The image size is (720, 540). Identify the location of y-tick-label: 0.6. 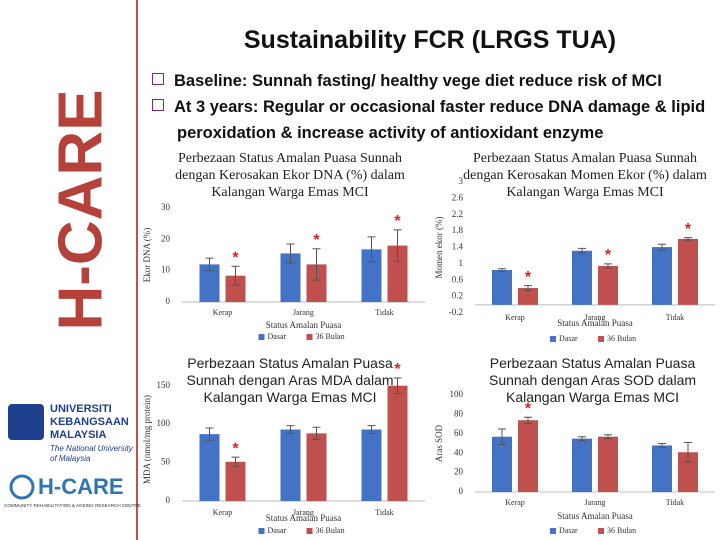
(458, 279).